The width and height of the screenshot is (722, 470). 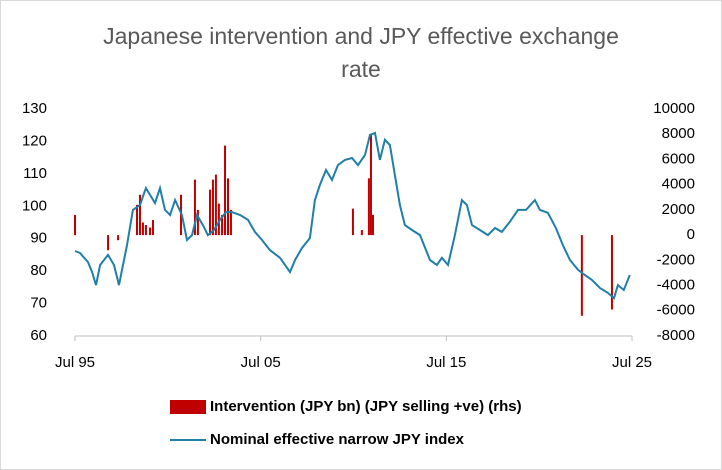 I want to click on x-tick-label: Jul 95, so click(x=75, y=362).